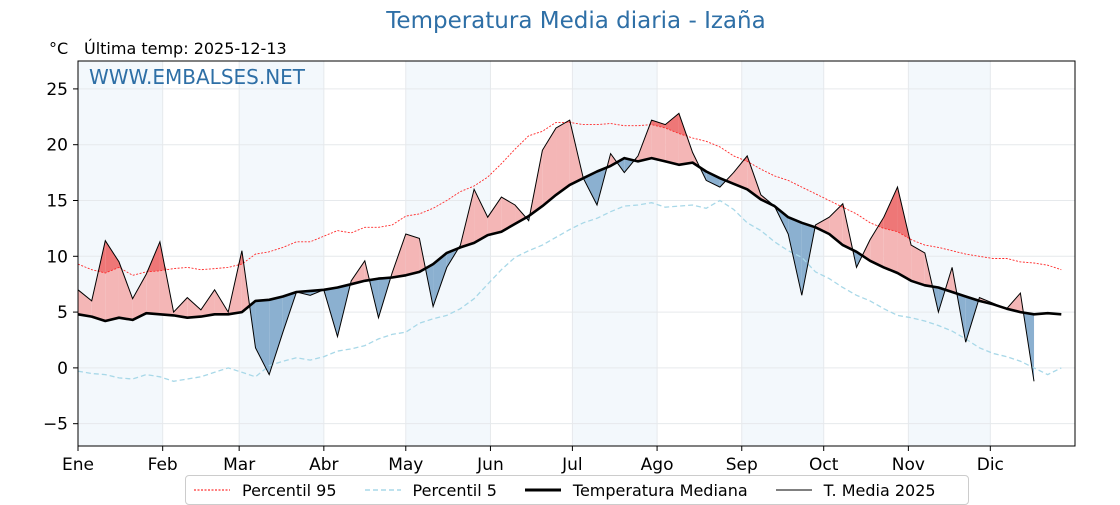 The width and height of the screenshot is (1120, 505). I want to click on legend-item-mediana: Temperatura Mediana, so click(636, 490).